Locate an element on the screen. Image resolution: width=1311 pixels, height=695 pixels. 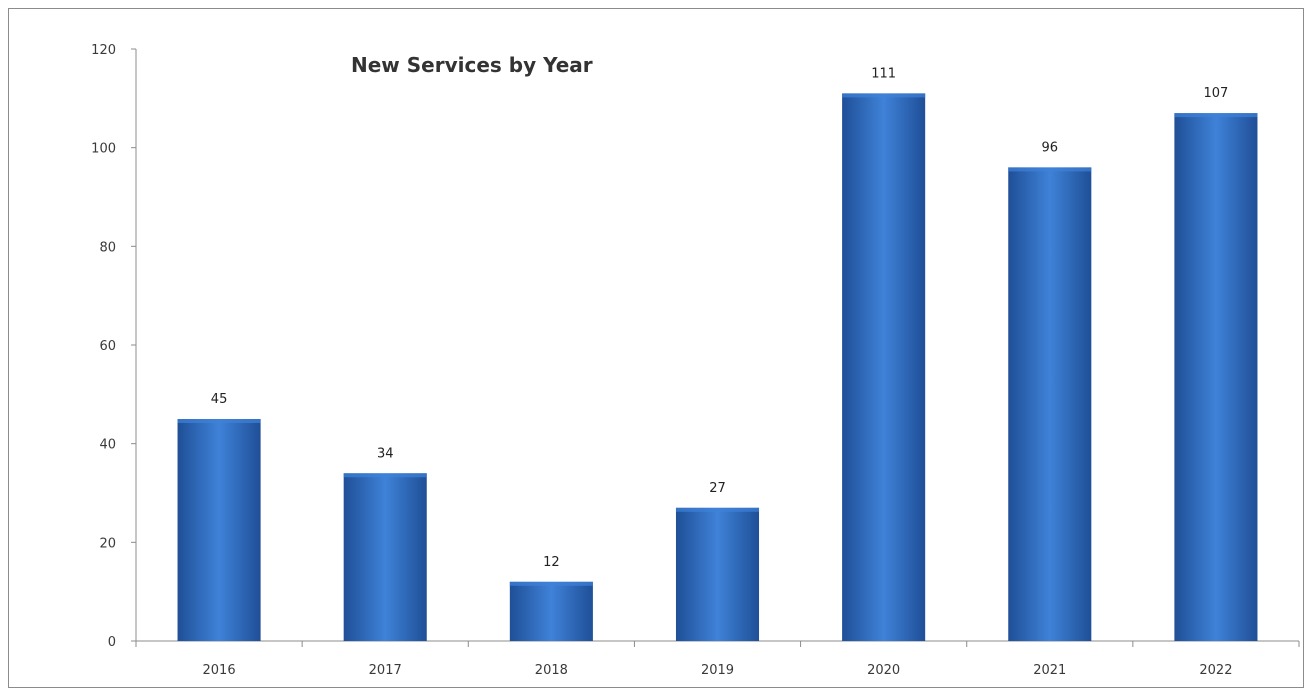
data-label-2022: 107 is located at coordinates (1216, 93).